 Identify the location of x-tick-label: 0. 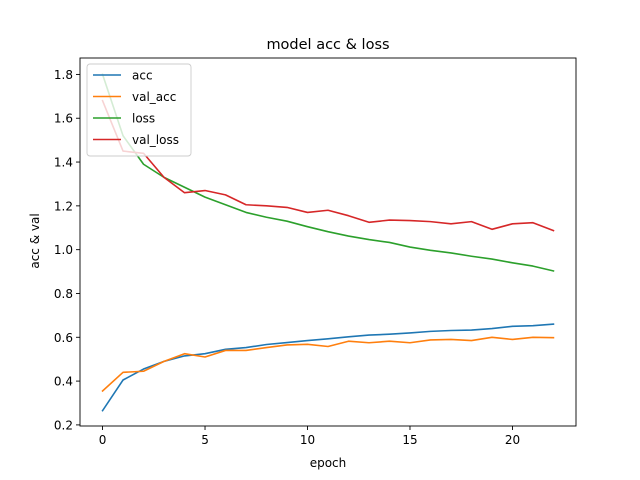
(103, 440).